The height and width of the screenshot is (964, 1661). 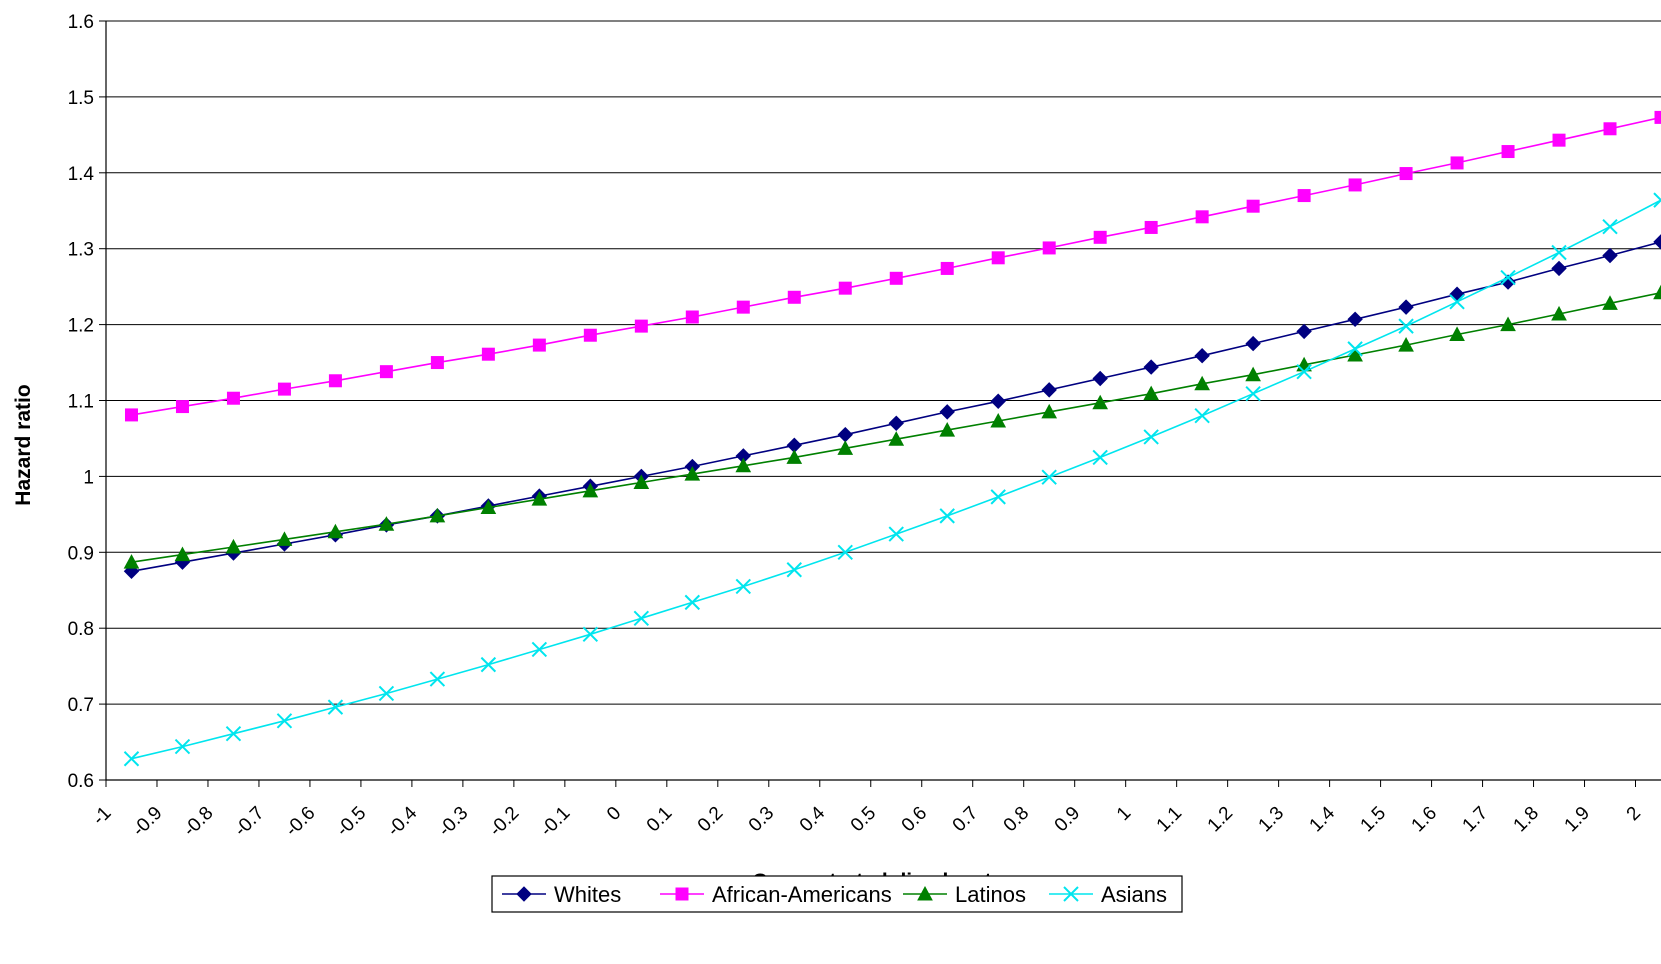 What do you see at coordinates (1134, 894) in the screenshot?
I see `legend-label: Asians` at bounding box center [1134, 894].